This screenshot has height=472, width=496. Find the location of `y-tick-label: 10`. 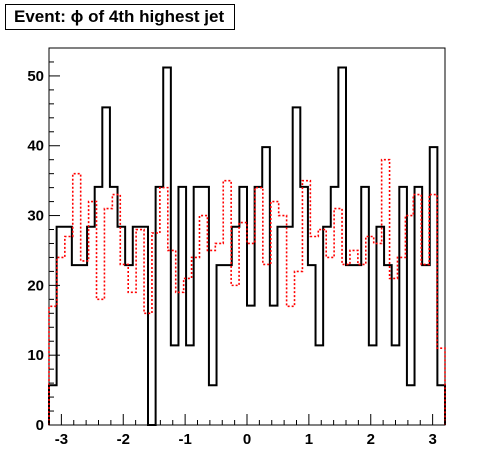

y-tick-label: 10 is located at coordinates (35, 355).